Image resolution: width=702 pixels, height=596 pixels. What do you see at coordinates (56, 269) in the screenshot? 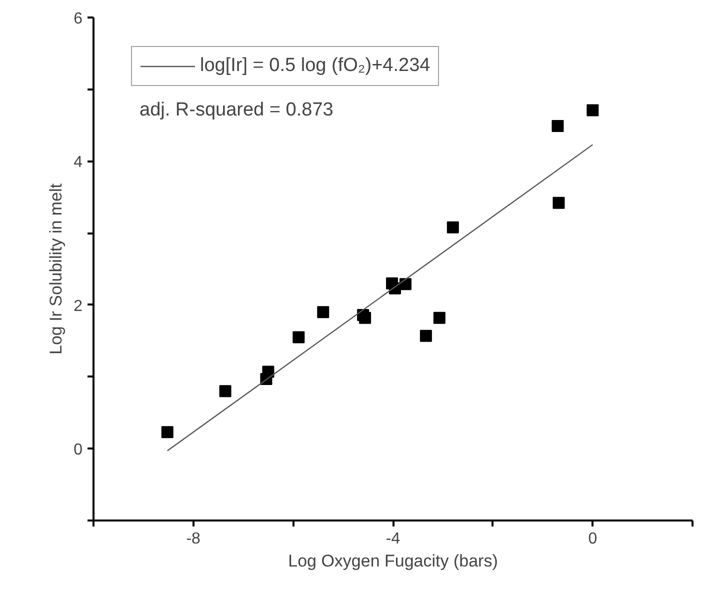
I see `y-axis-title: Log Ir Solubility in melt` at bounding box center [56, 269].